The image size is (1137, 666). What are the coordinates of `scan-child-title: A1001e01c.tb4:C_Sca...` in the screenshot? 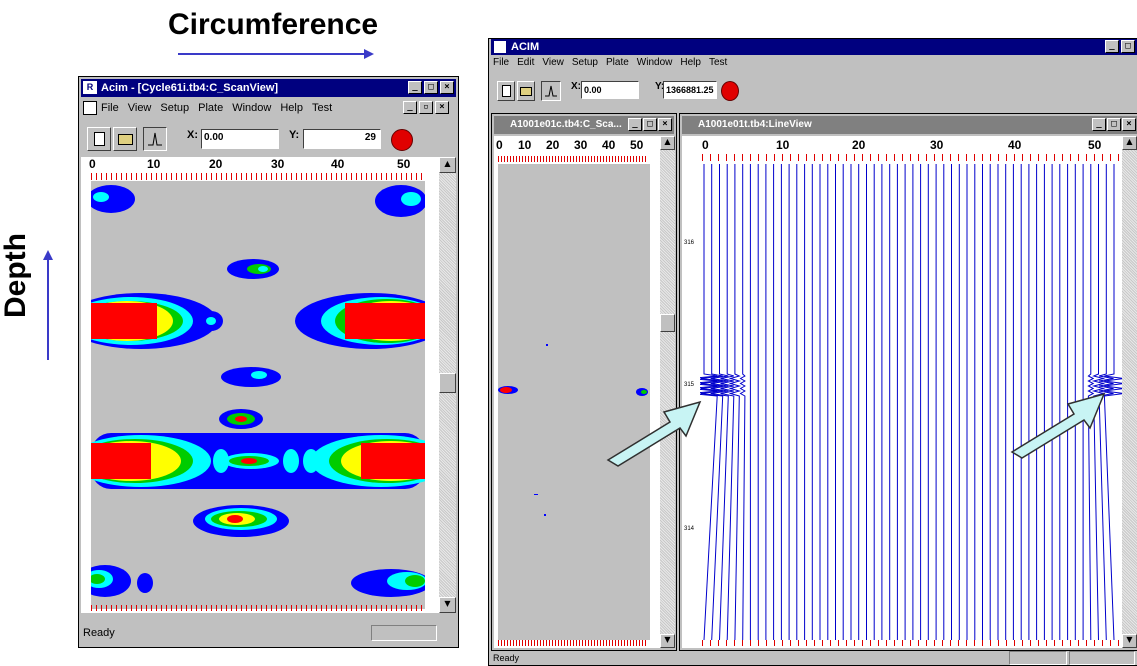 It's located at (566, 124).